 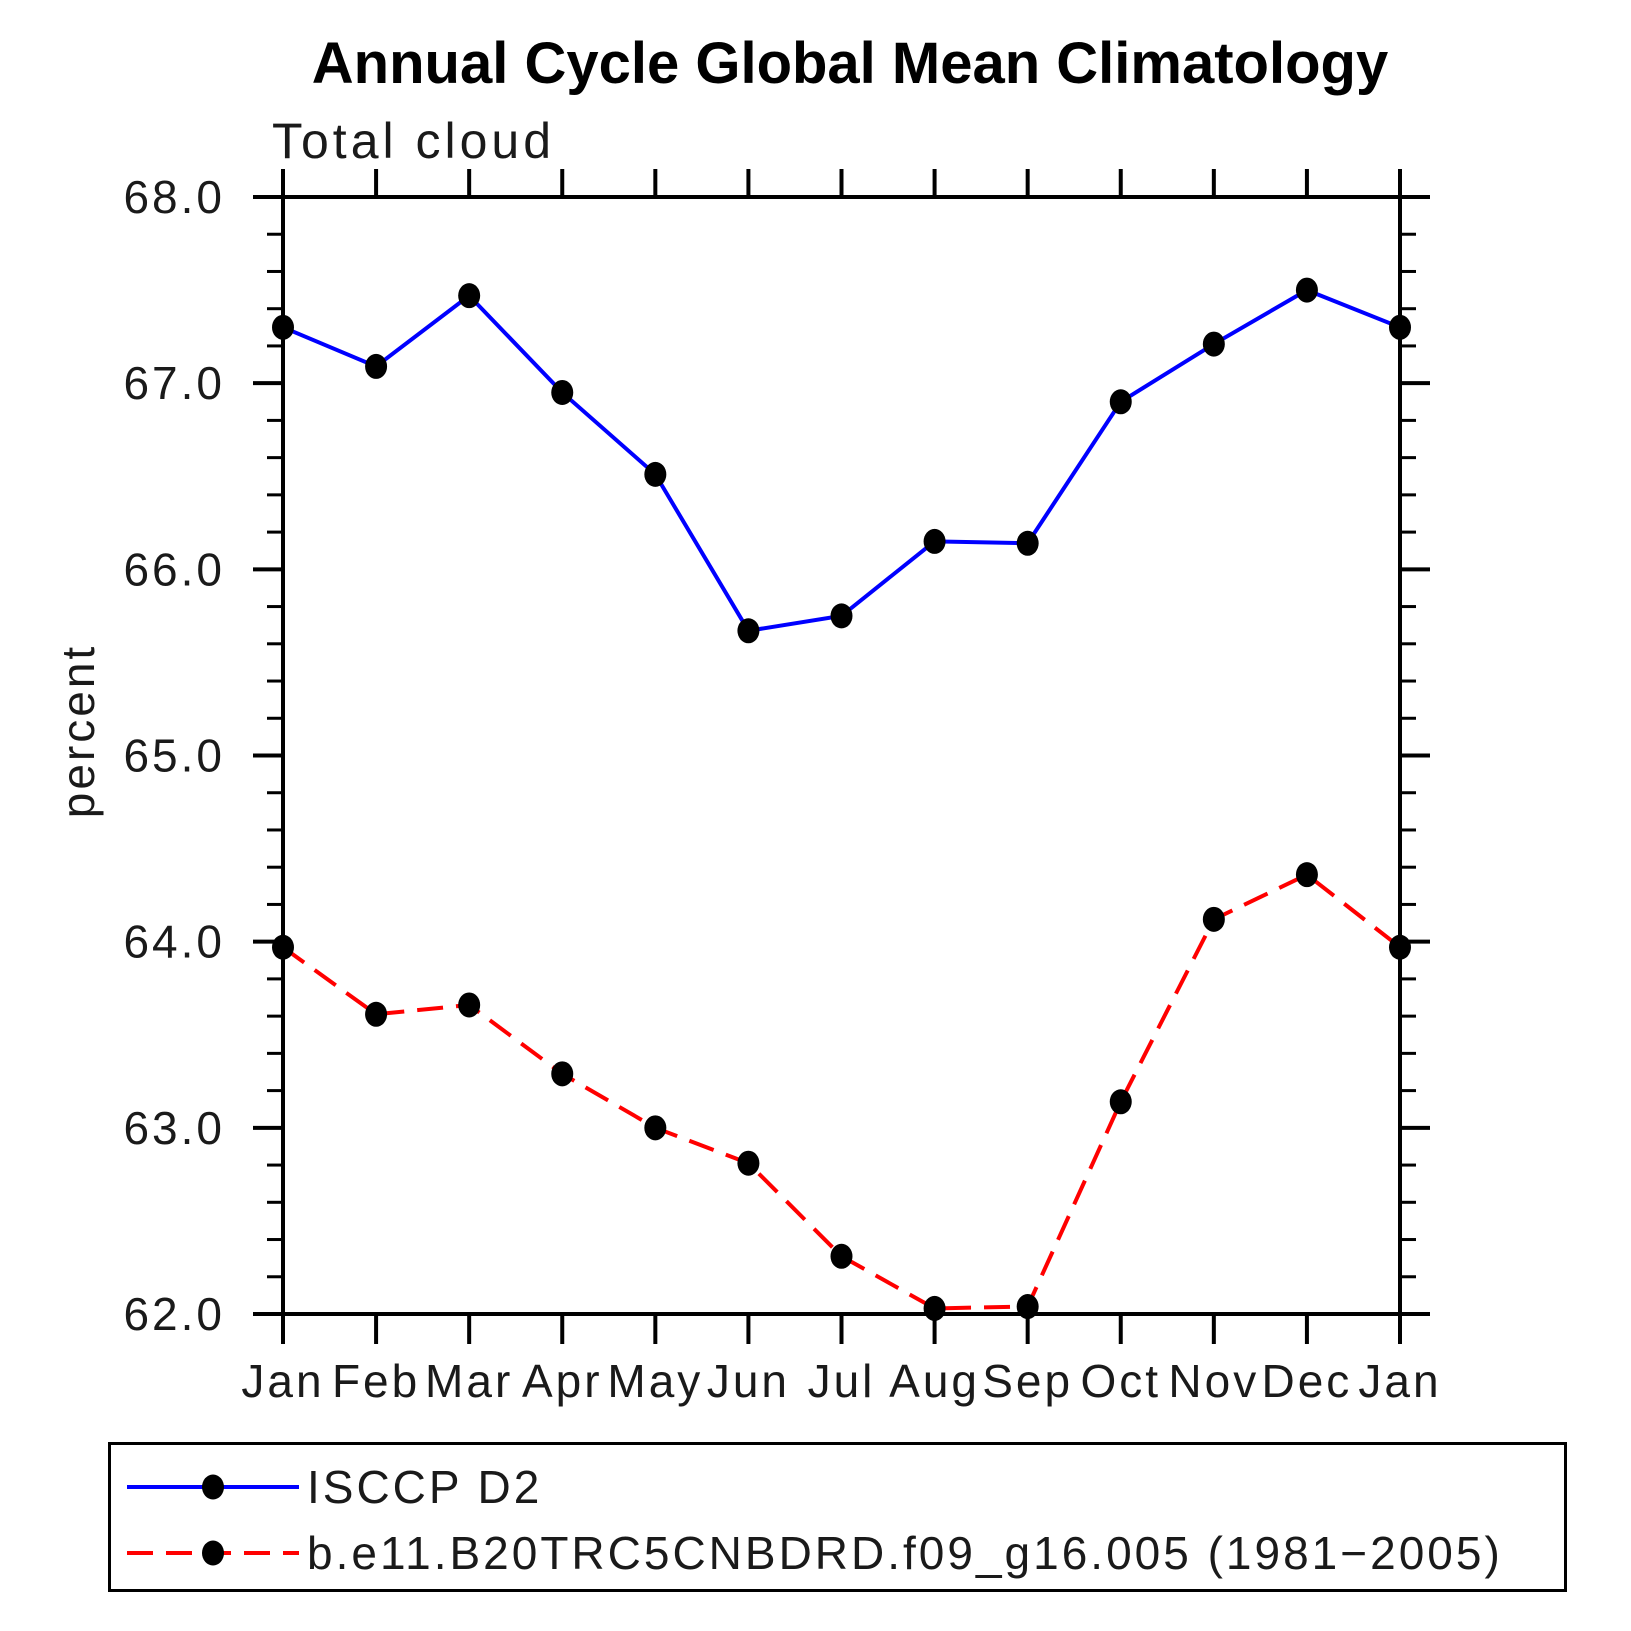 I want to click on y-tick-label: 64.0, so click(x=174, y=942).